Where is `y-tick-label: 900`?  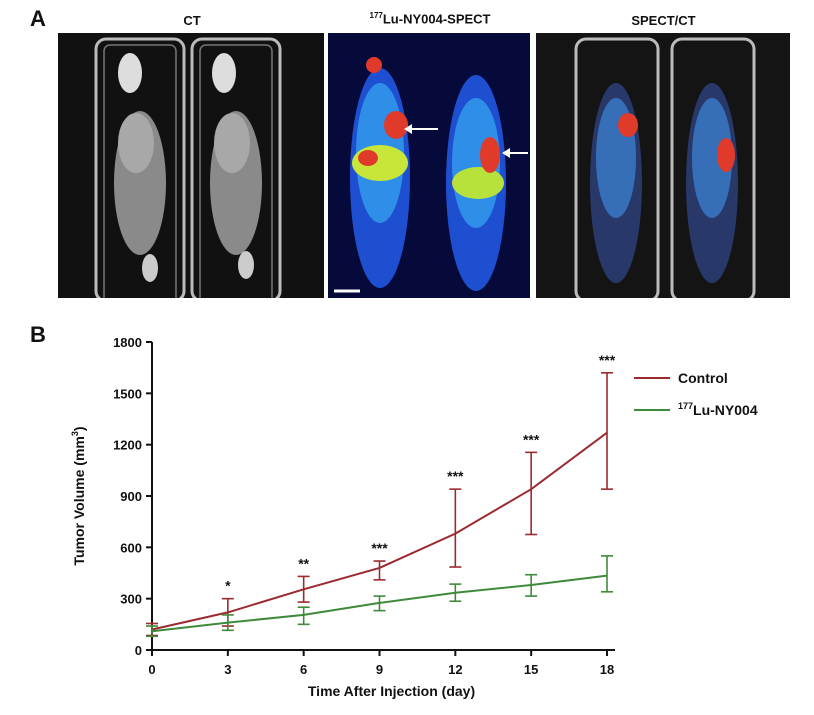
y-tick-label: 900 is located at coordinates (131, 496).